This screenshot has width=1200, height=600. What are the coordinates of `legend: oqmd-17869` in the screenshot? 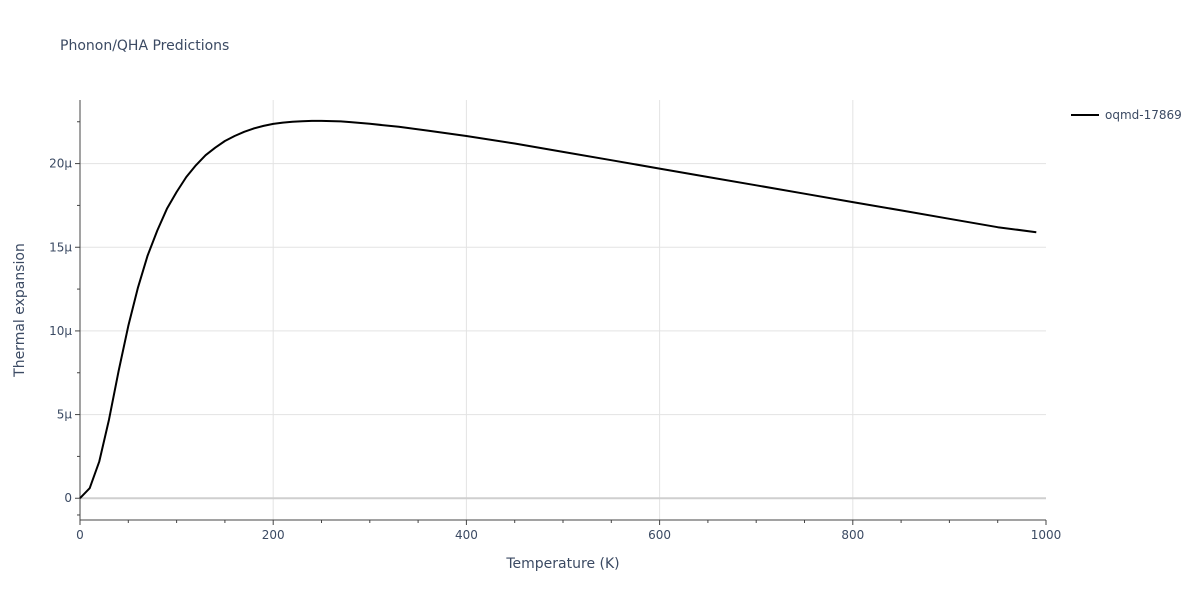 It's located at (1126, 115).